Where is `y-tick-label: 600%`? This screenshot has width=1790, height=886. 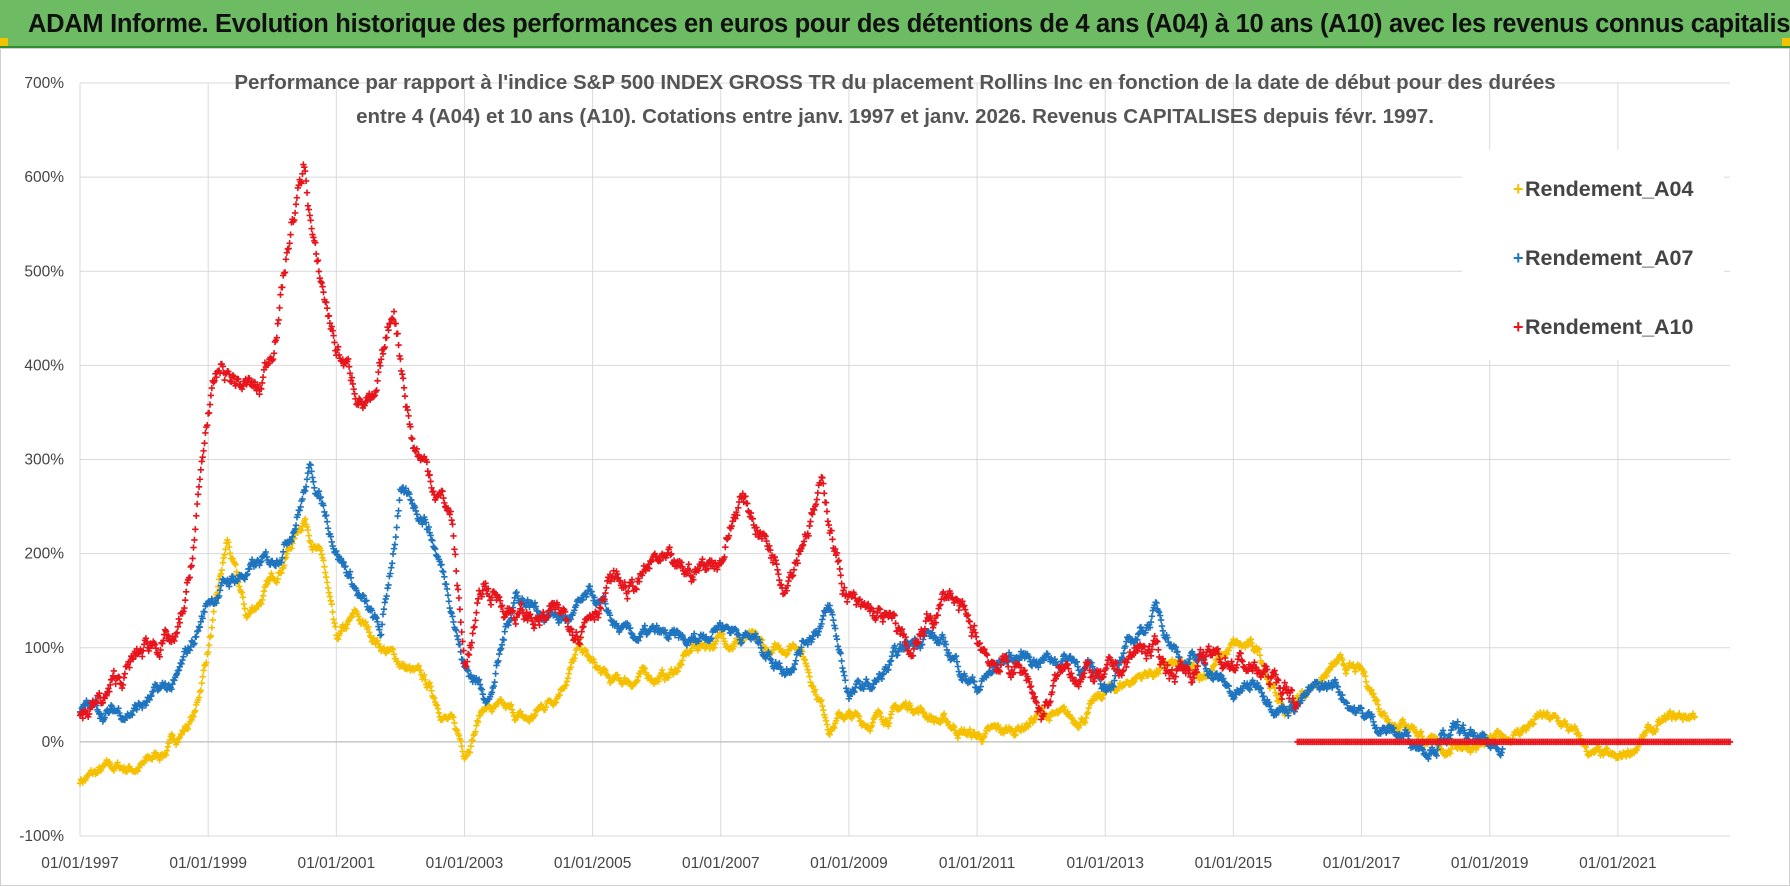 y-tick-label: 600% is located at coordinates (44, 177).